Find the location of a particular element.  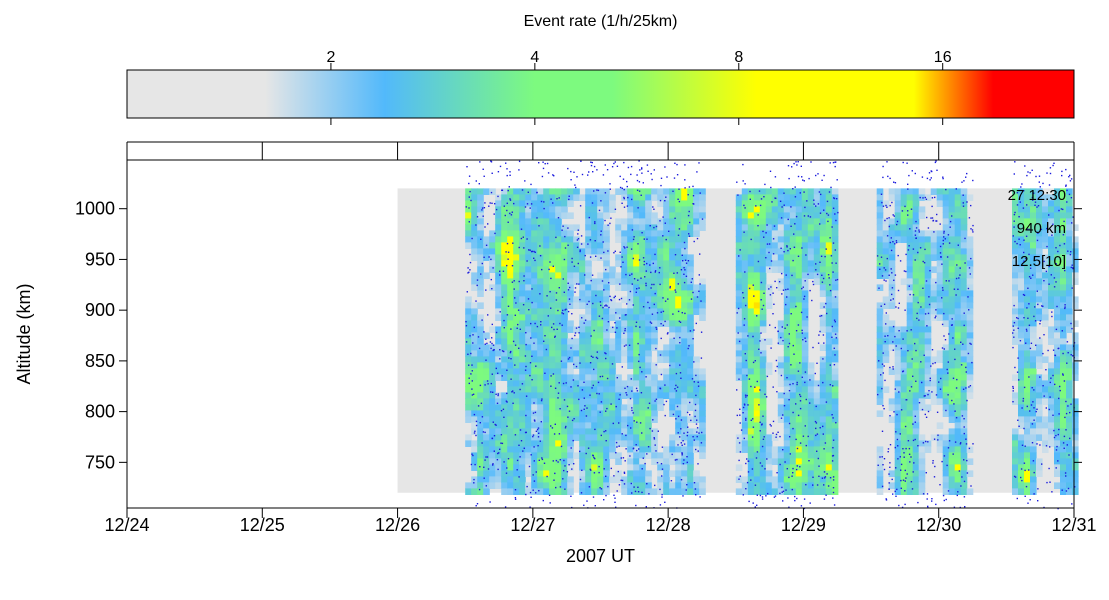

annotation-label: 27 12:30 is located at coordinates (1037, 195).